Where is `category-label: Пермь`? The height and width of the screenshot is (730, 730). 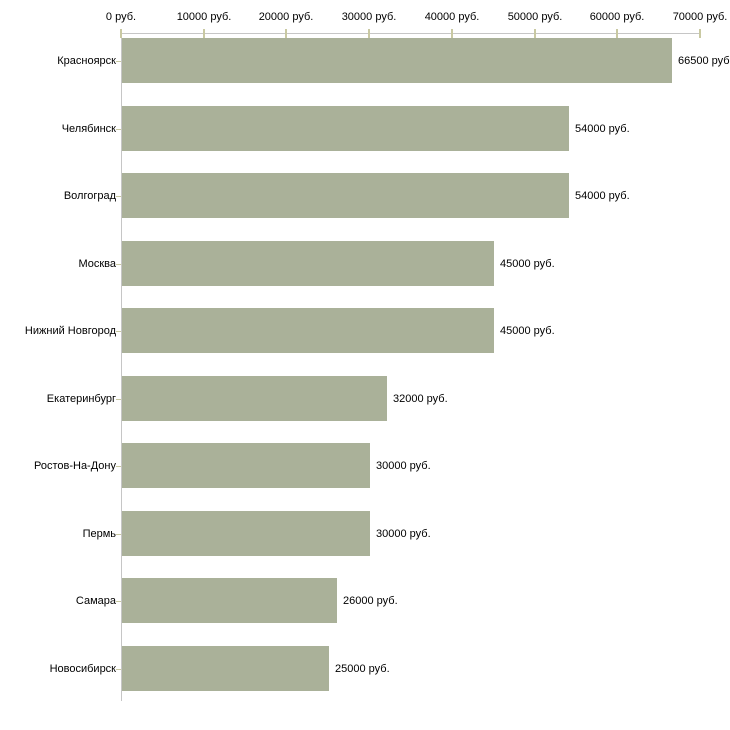
category-label: Пермь is located at coordinates (99, 534).